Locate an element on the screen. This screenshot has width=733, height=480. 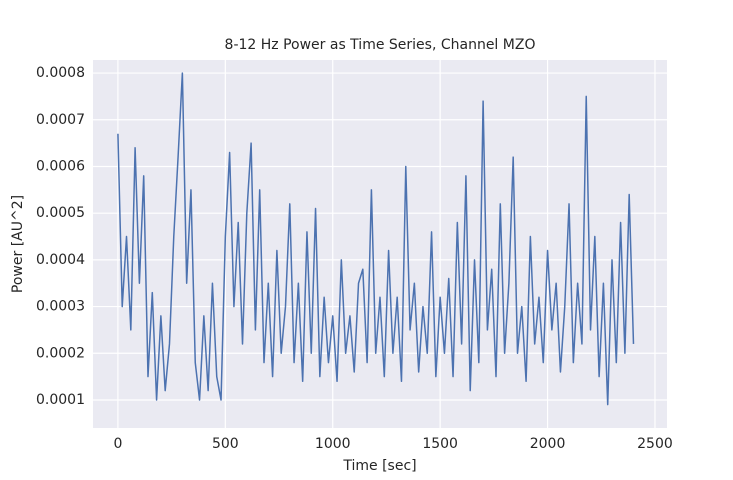
x-tick-label: 1000 is located at coordinates (333, 444).